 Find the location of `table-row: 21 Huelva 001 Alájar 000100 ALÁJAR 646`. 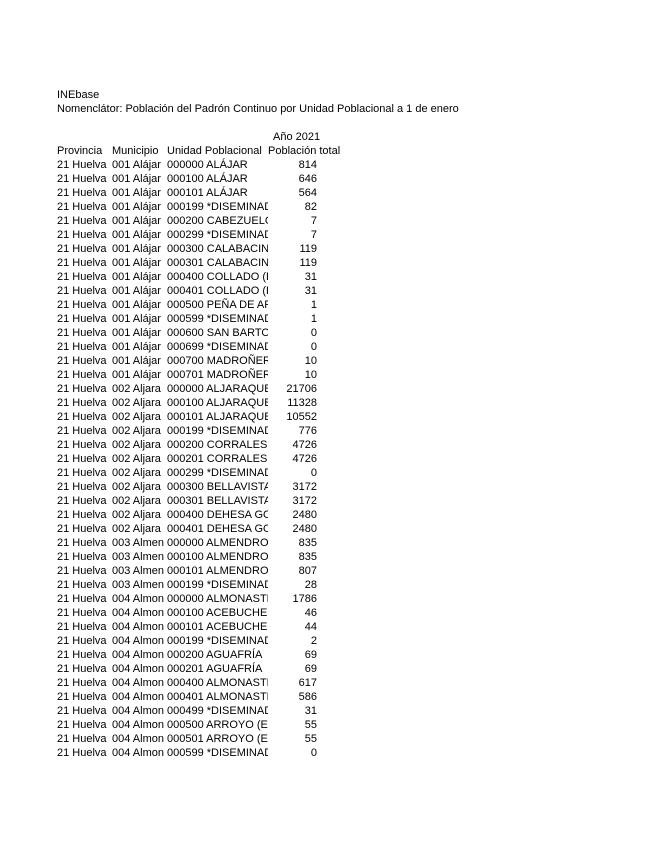

table-row: 21 Huelva 001 Alájar 000100 ALÁJAR 646 is located at coordinates (258, 179).